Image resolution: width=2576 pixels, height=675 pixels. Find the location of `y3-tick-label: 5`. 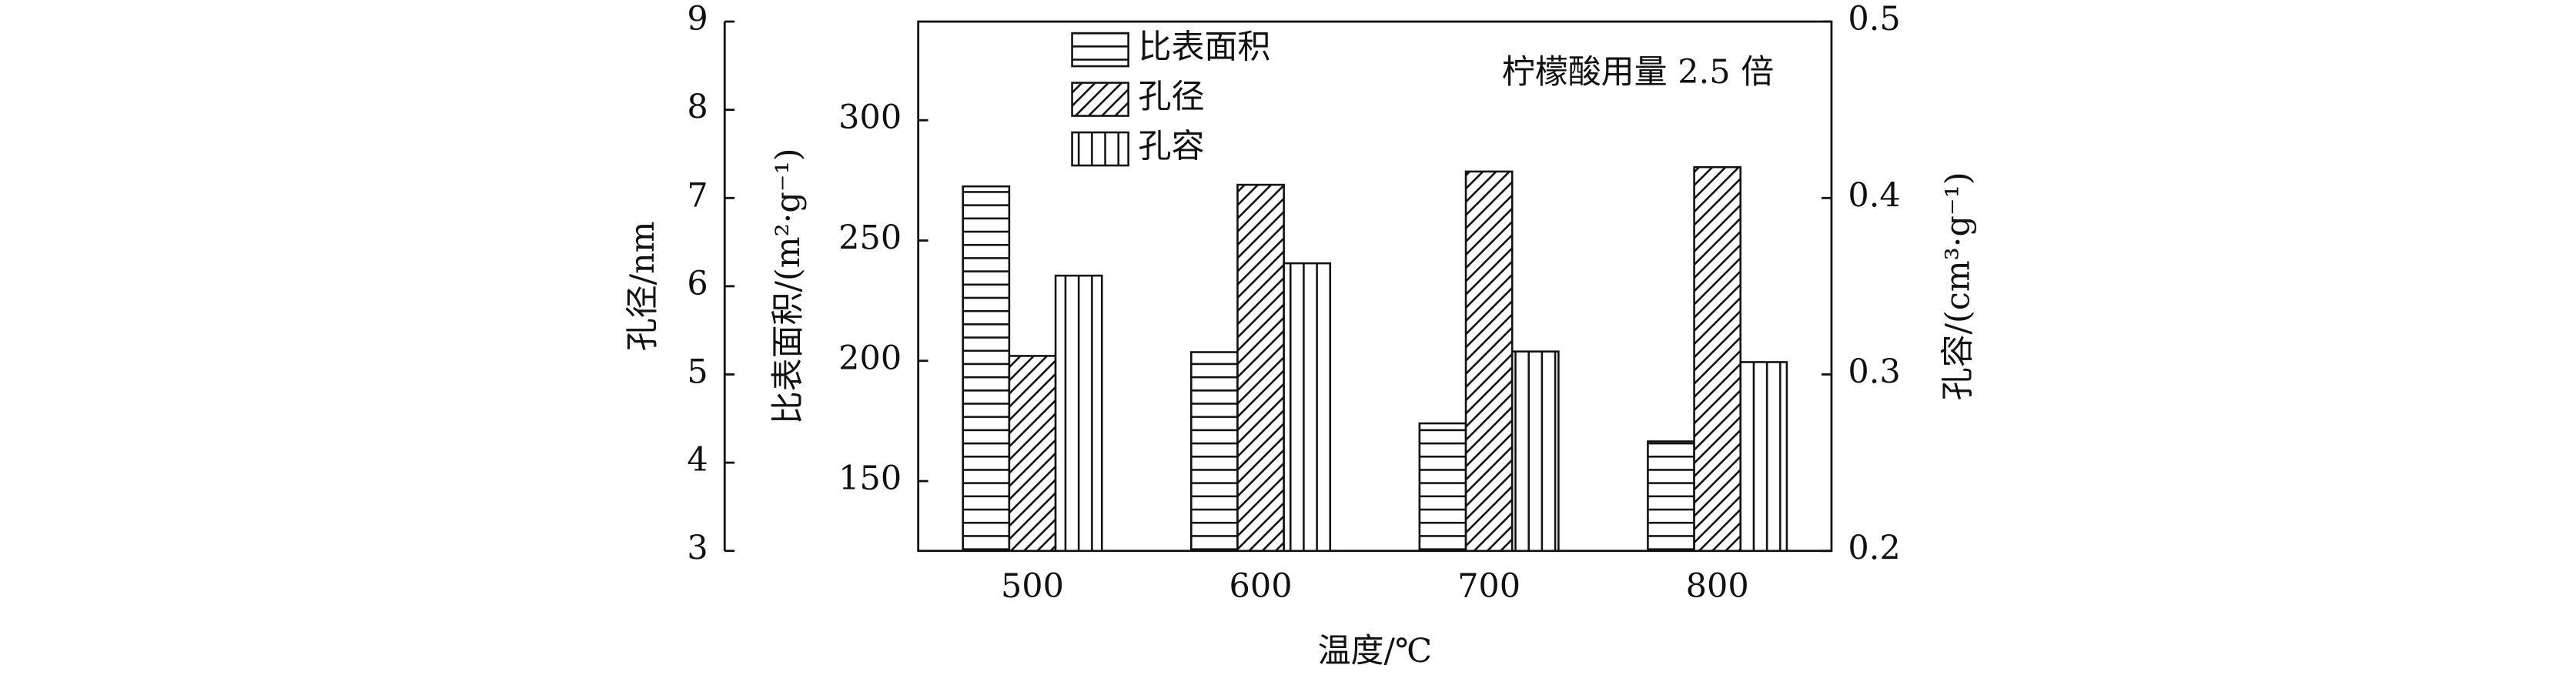

y3-tick-label: 5 is located at coordinates (697, 372).